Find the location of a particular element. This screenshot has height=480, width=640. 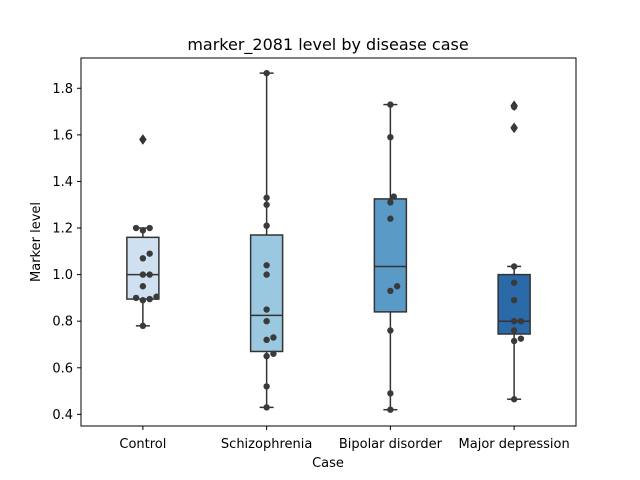

y-tick-label: 0.8 is located at coordinates (62, 322).